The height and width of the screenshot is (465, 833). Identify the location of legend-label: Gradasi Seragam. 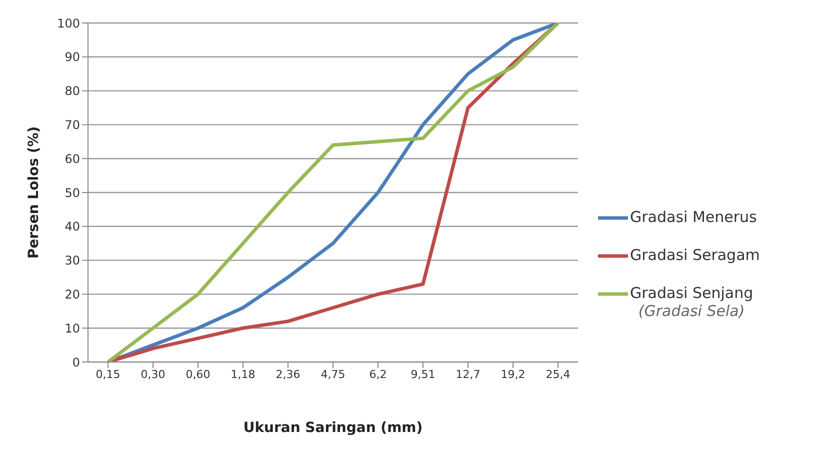
(695, 255).